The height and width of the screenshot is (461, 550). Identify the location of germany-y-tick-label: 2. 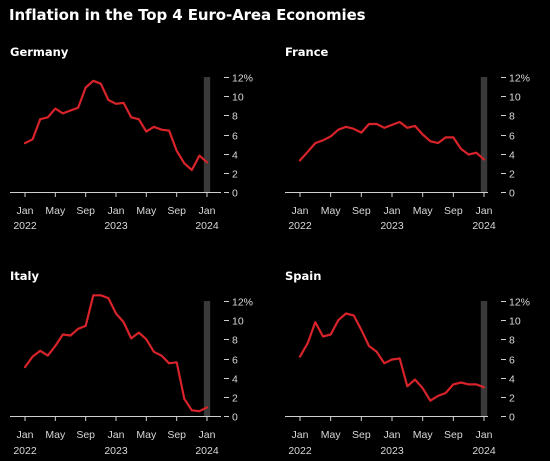
(235, 175).